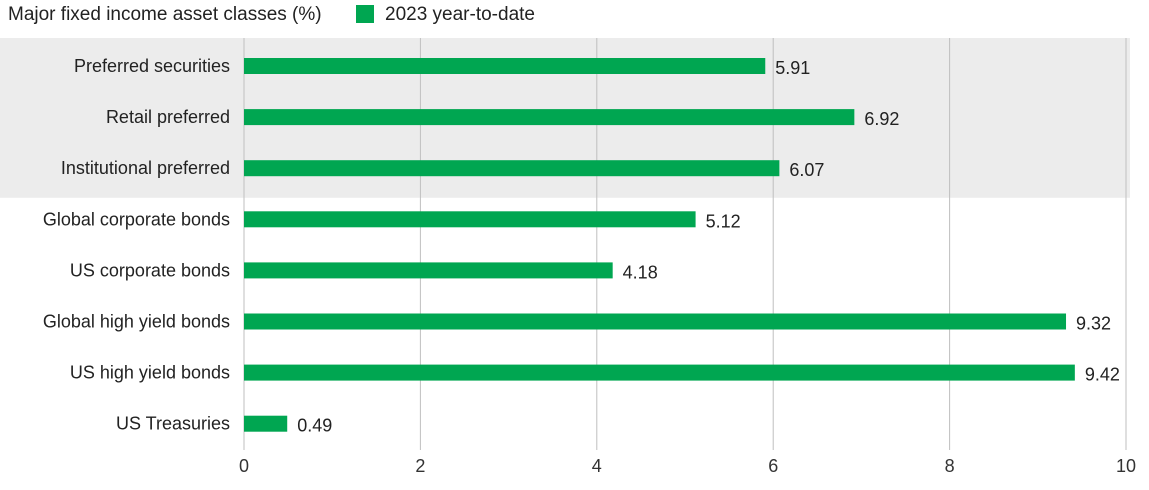  What do you see at coordinates (168, 117) in the screenshot?
I see `category-label: Retail preferred` at bounding box center [168, 117].